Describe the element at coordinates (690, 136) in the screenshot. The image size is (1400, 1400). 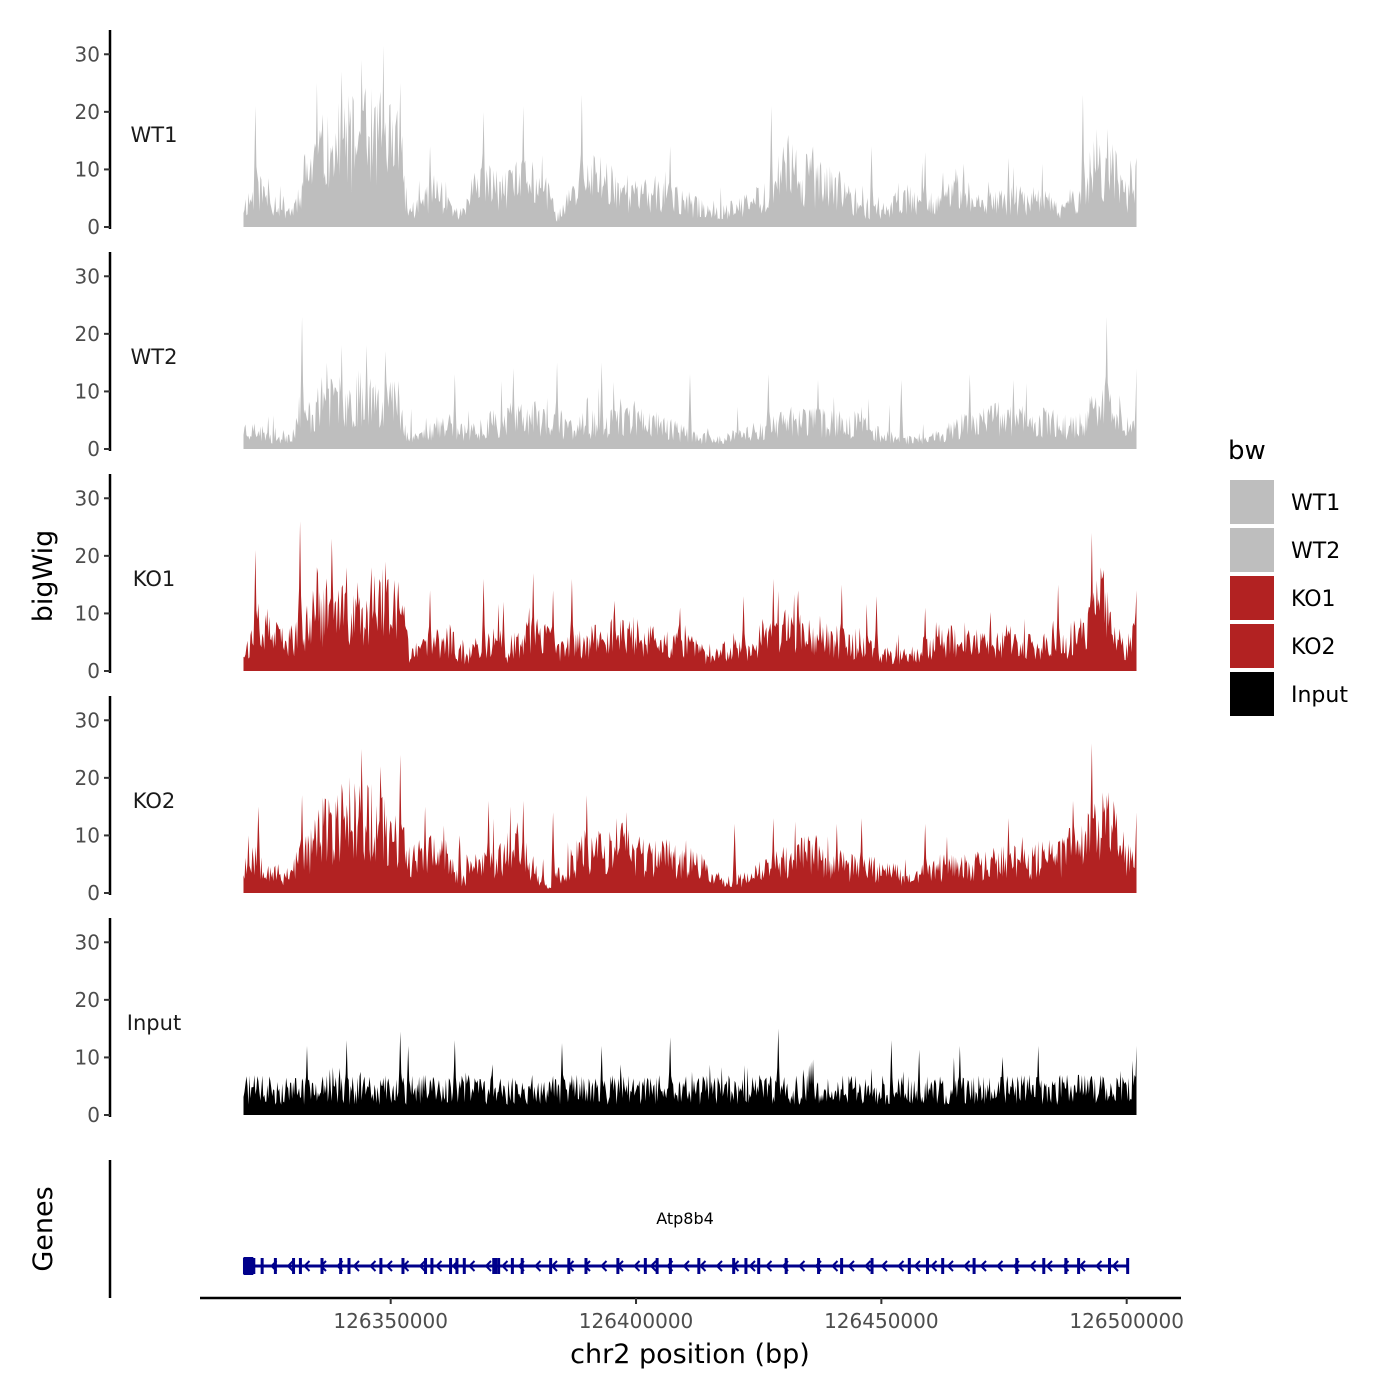
I see `coverage-area-wt1` at that location.